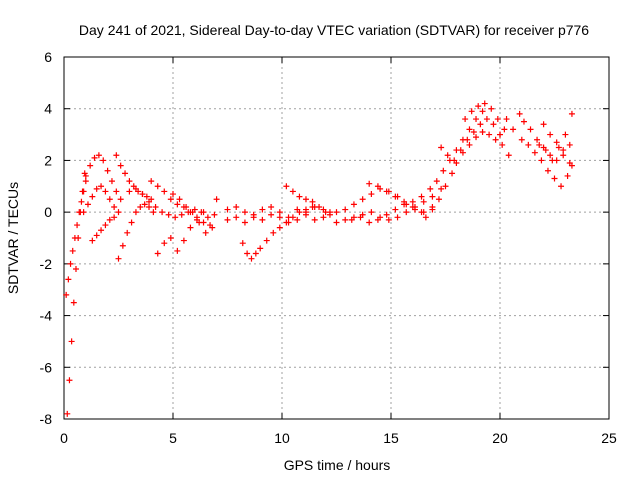 Image resolution: width=640 pixels, height=480 pixels. What do you see at coordinates (500, 438) in the screenshot?
I see `x-tick-label: 20` at bounding box center [500, 438].